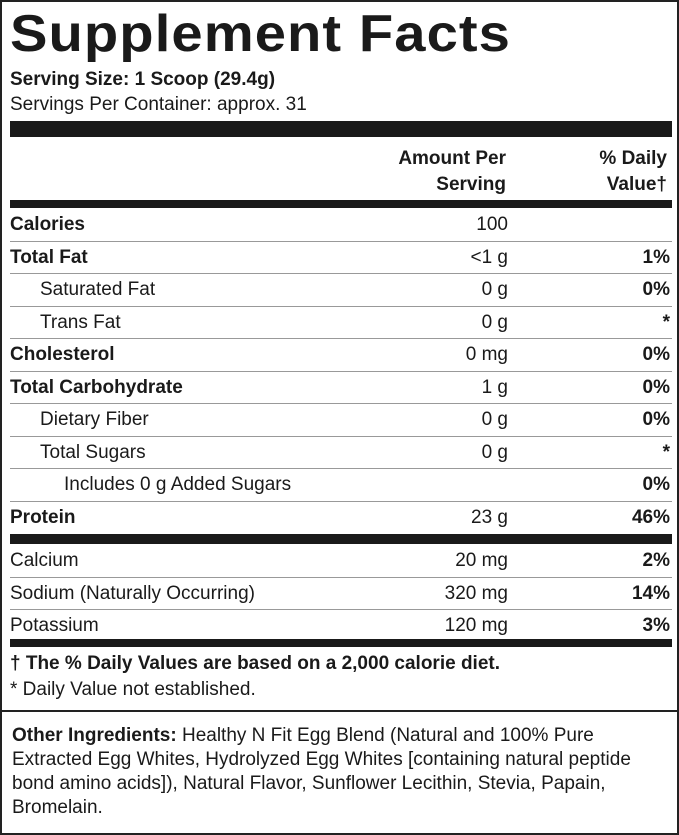  What do you see at coordinates (656, 625) in the screenshot?
I see `nutrient-daily-value: 3%` at bounding box center [656, 625].